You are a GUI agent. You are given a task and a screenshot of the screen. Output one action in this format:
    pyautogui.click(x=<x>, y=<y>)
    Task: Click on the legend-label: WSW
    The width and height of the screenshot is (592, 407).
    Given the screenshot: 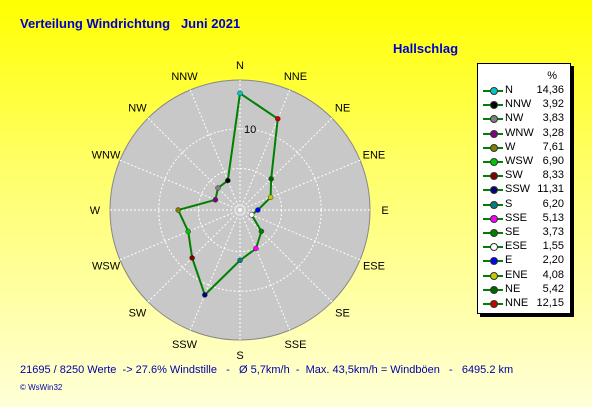 What is the action you would take?
    pyautogui.click(x=519, y=161)
    